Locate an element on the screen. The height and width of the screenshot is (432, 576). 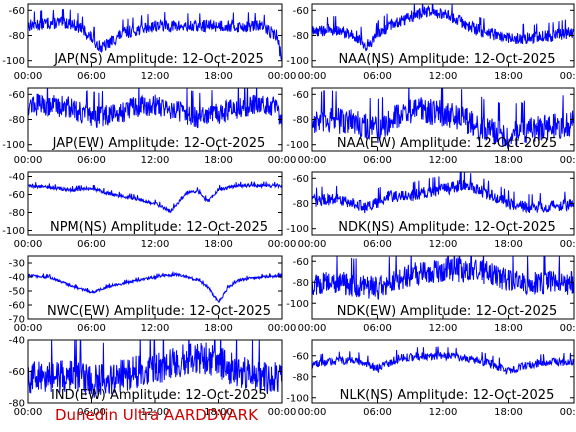
panel-title: IND(EW) Amplitude: 12-Oct-2025 is located at coordinates (159, 395).